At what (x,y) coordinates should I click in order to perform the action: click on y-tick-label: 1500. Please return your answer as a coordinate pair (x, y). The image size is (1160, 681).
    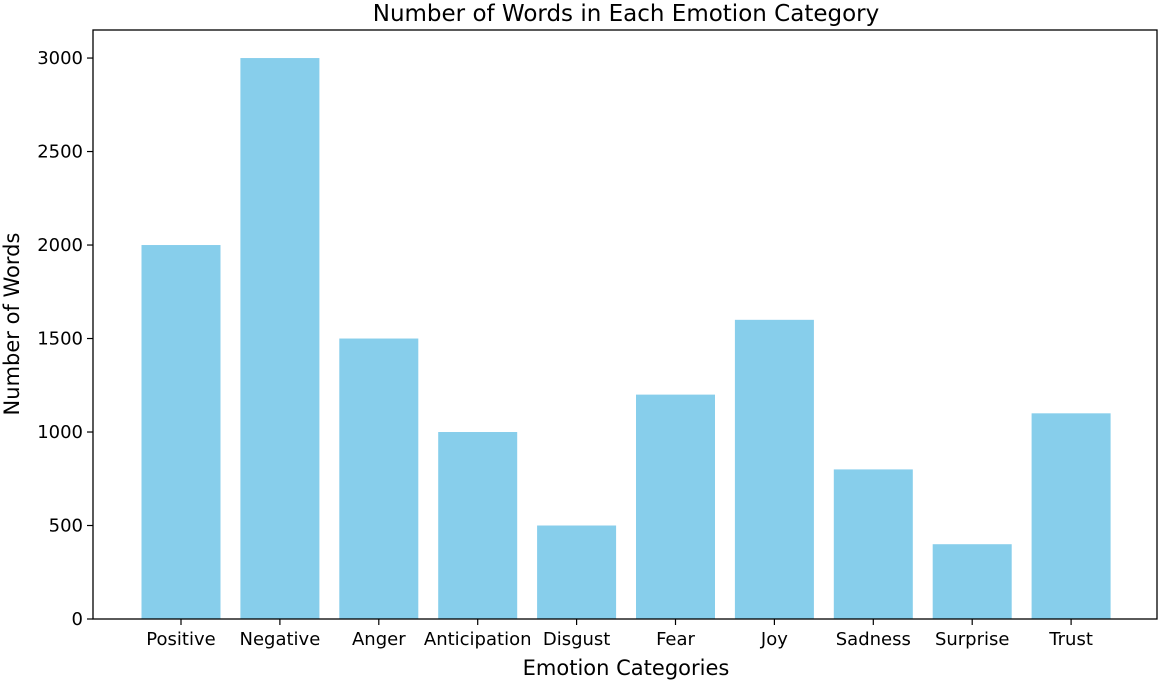
    Looking at the image, I should click on (60, 339).